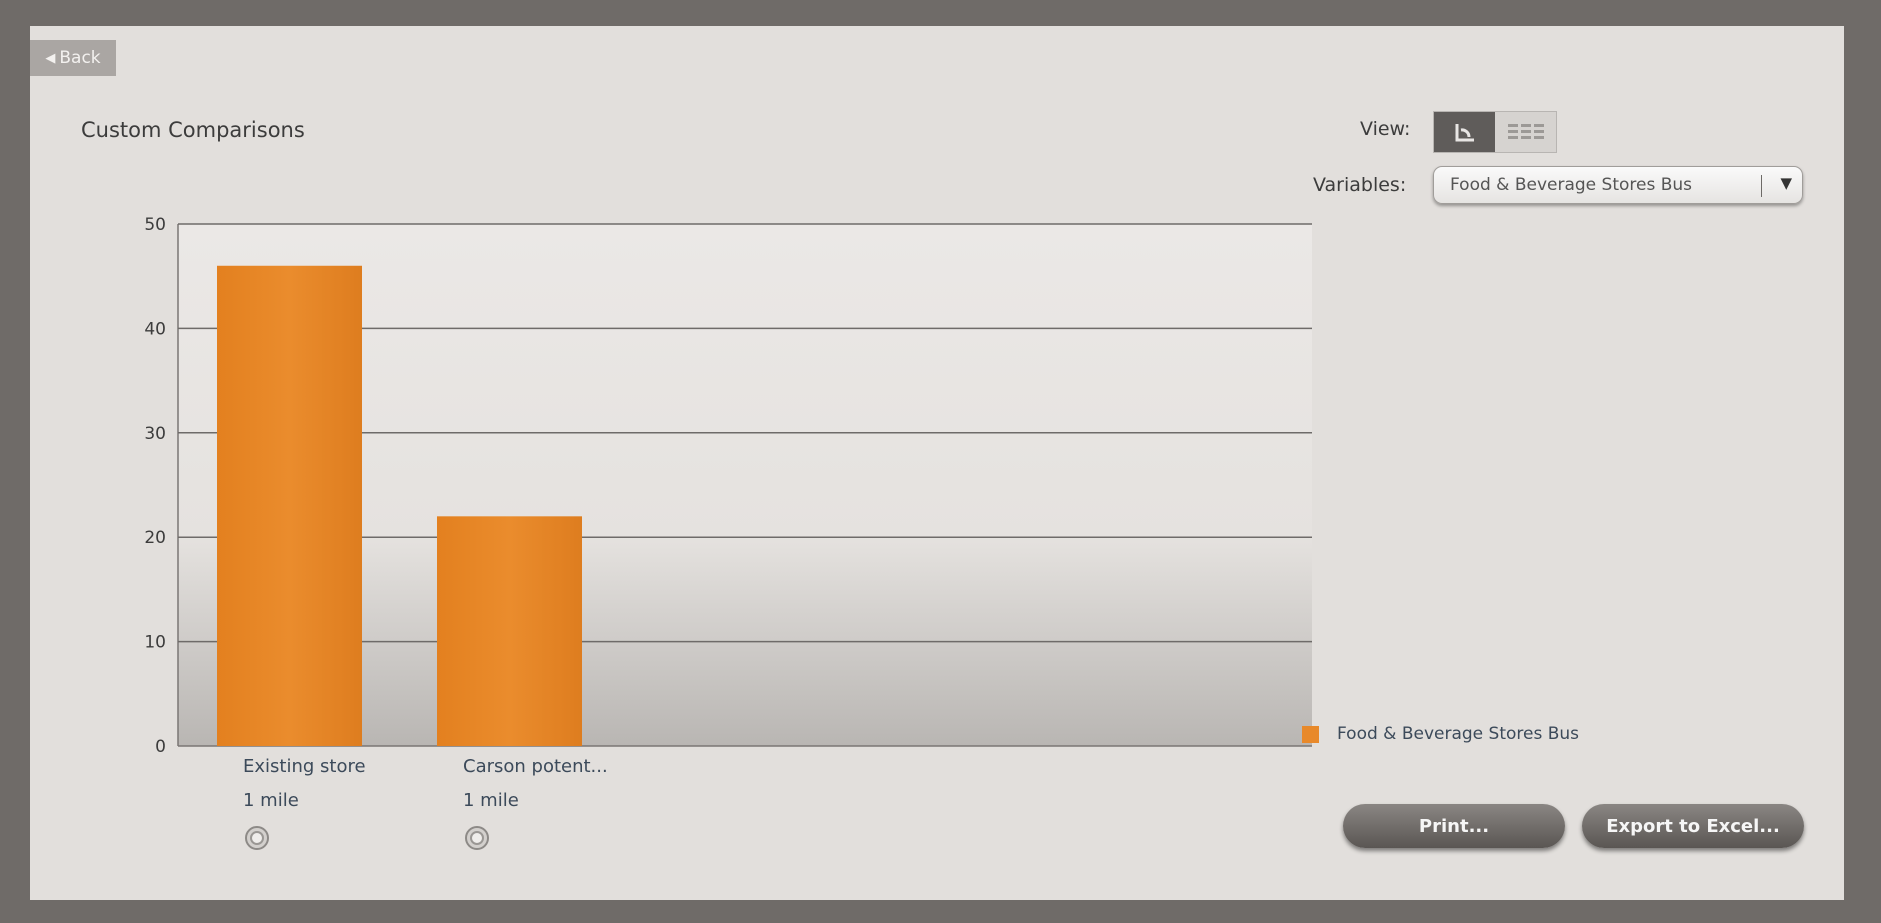 The width and height of the screenshot is (1881, 923). I want to click on chart-view-icon, so click(1464, 132).